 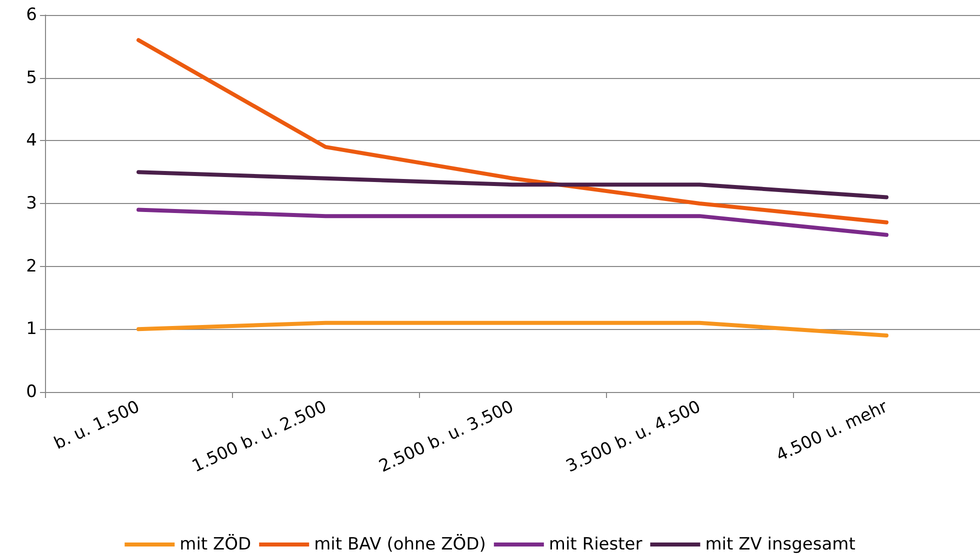 What do you see at coordinates (780, 544) in the screenshot?
I see `legend-label: mit ZV insgesamt` at bounding box center [780, 544].